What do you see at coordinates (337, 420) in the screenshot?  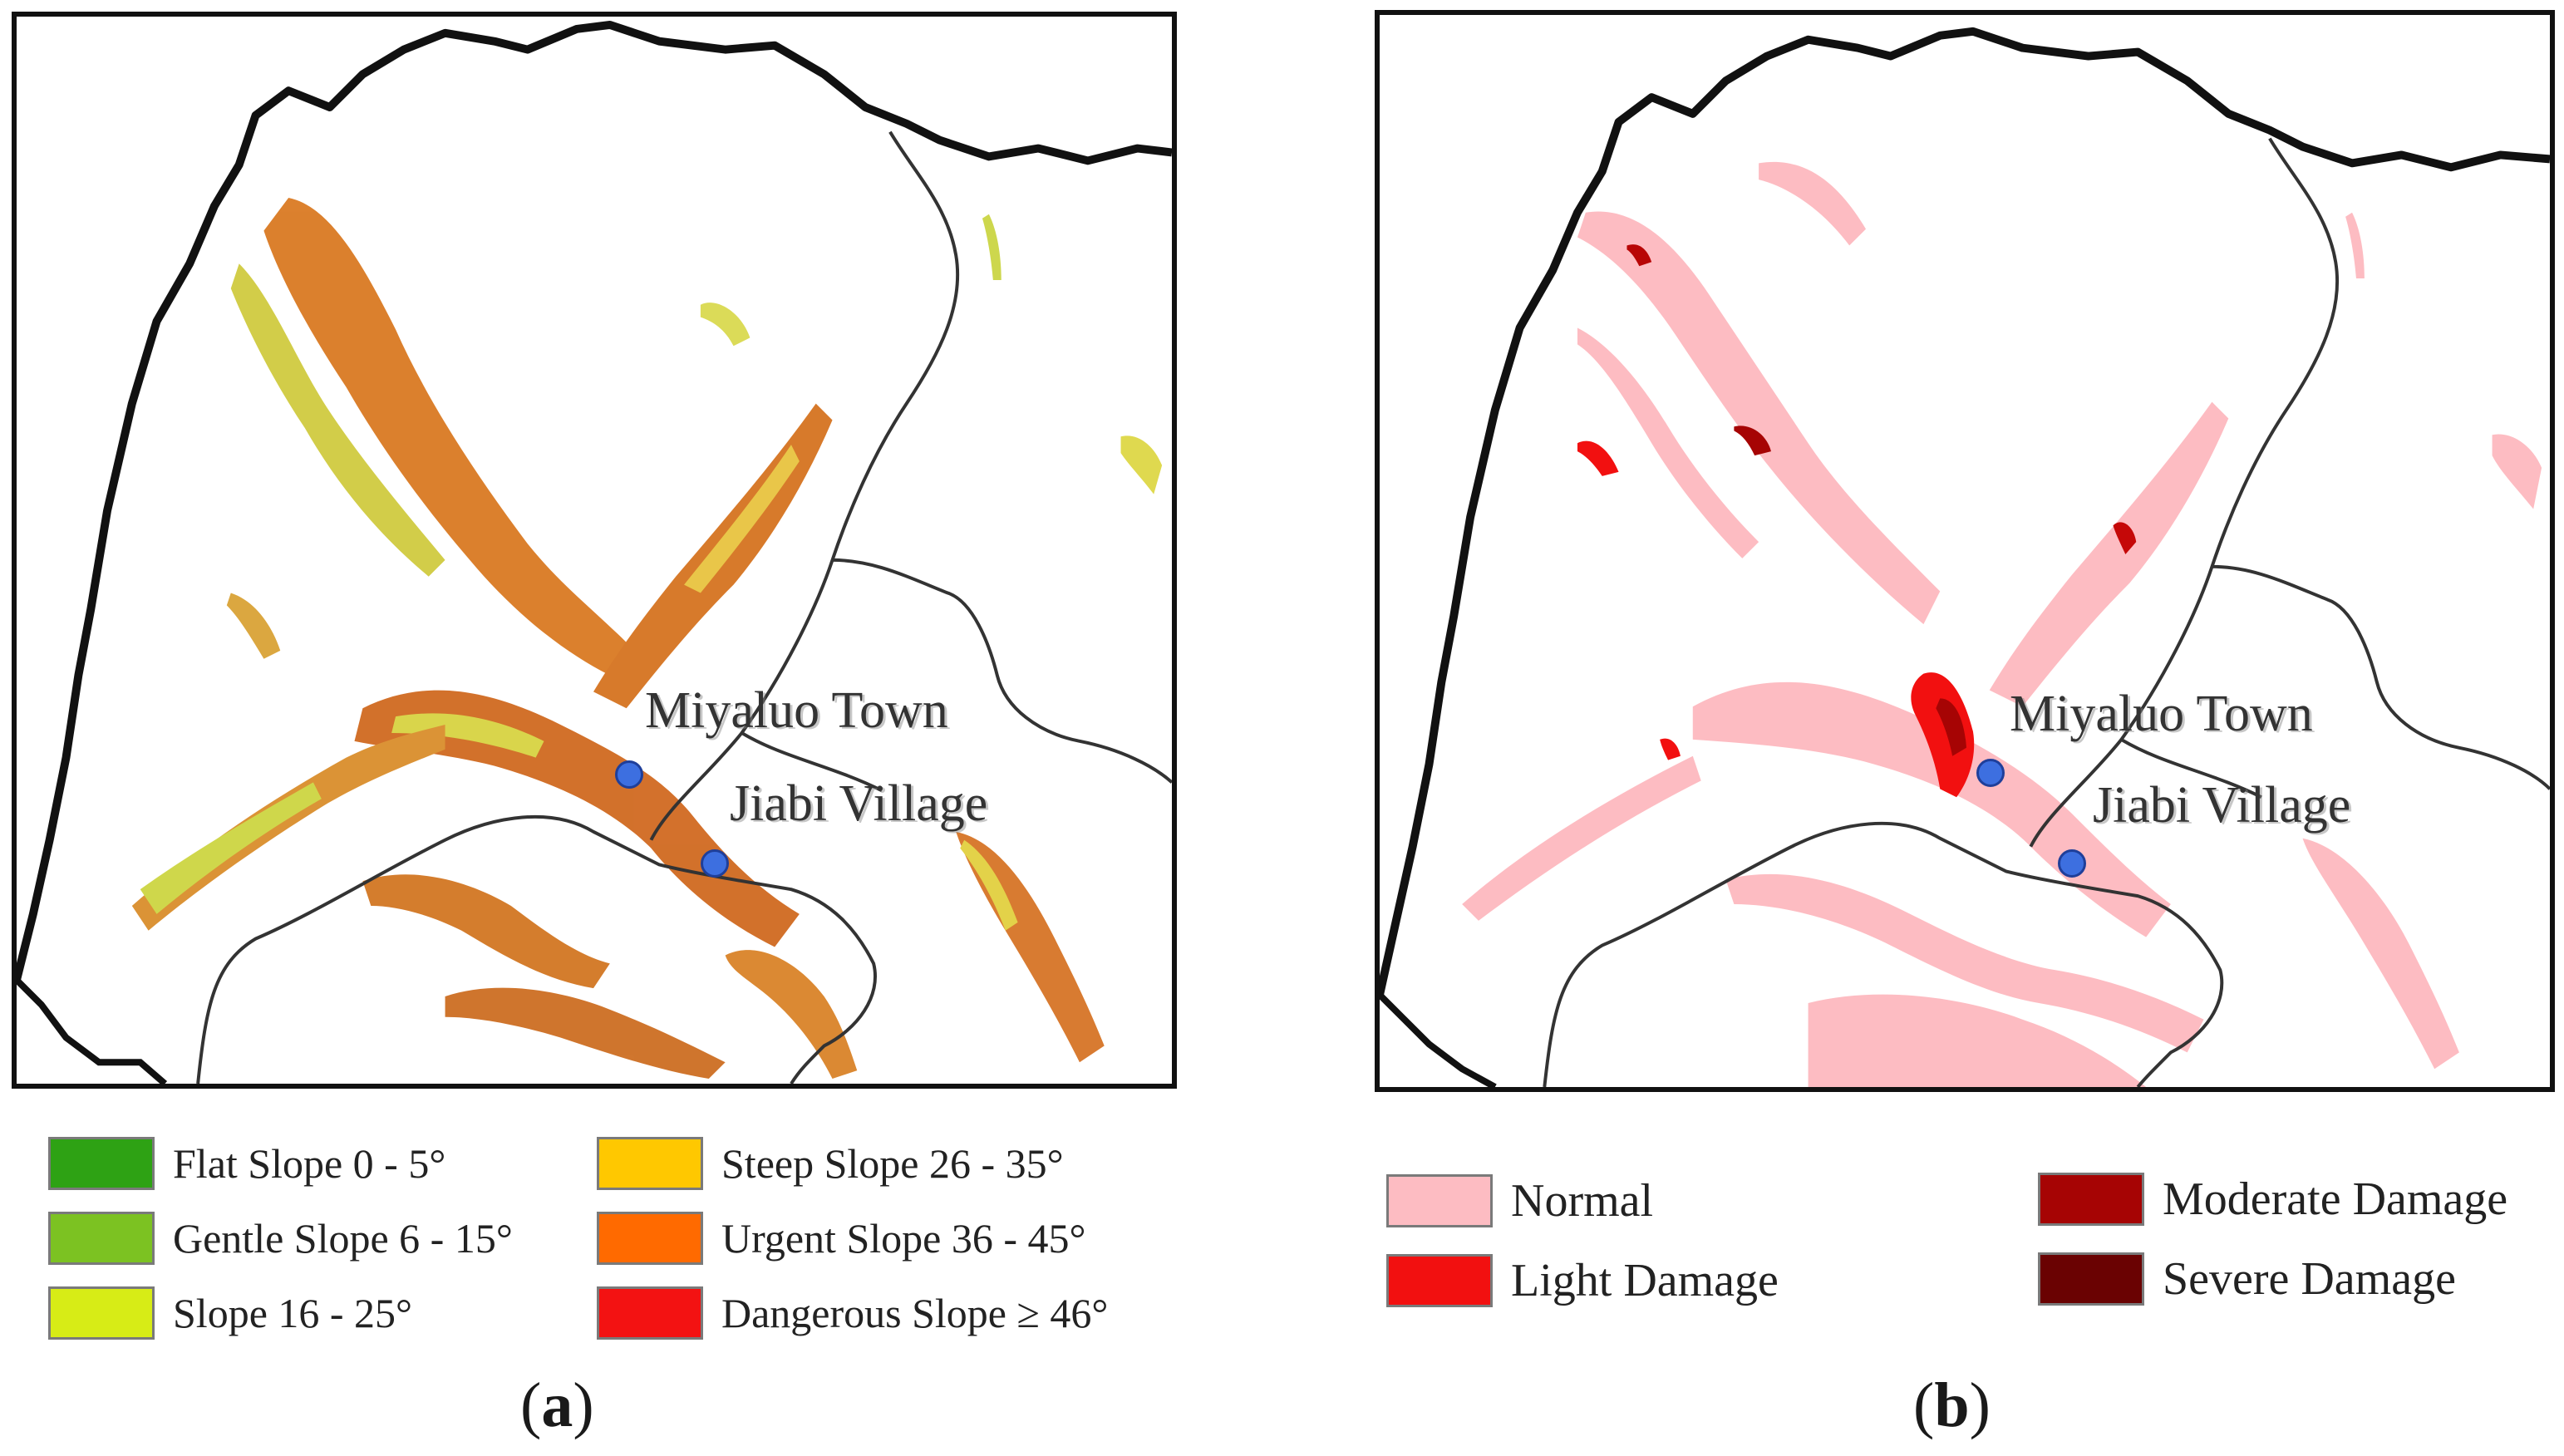 I see `slope-patch-northwest-ridge-light` at bounding box center [337, 420].